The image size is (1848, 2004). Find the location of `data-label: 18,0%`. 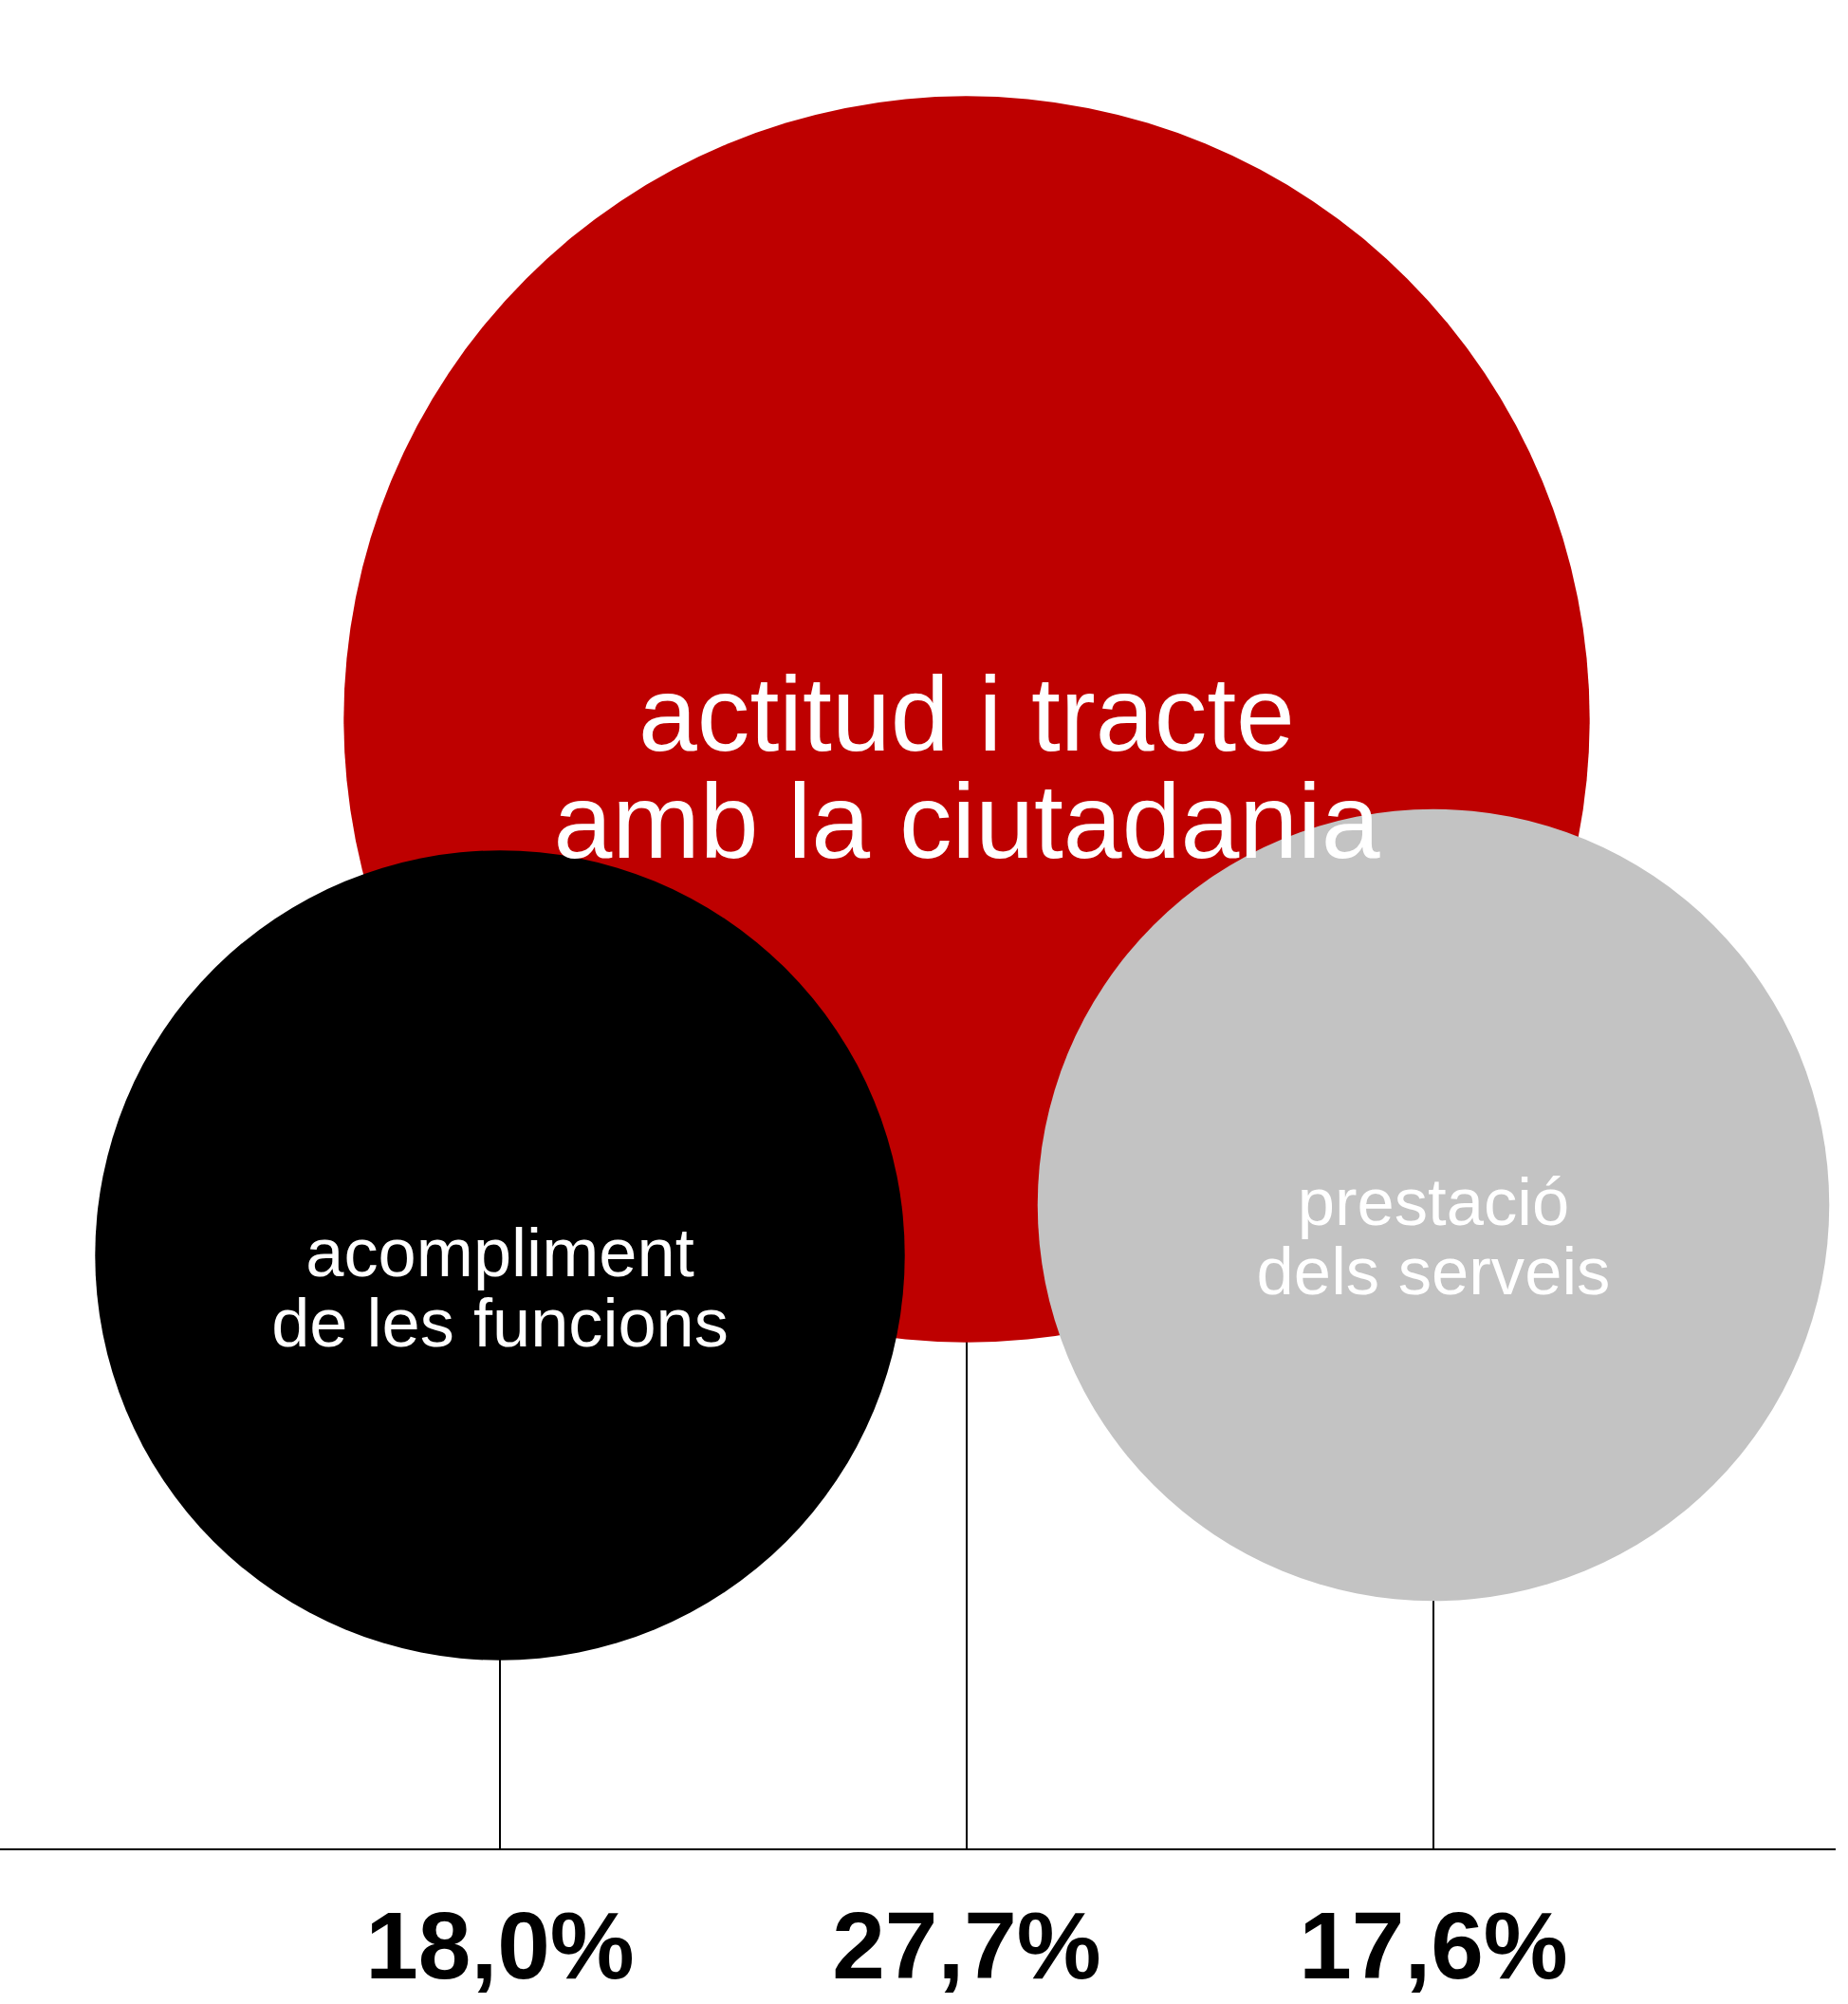

data-label: 18,0% is located at coordinates (500, 1945).